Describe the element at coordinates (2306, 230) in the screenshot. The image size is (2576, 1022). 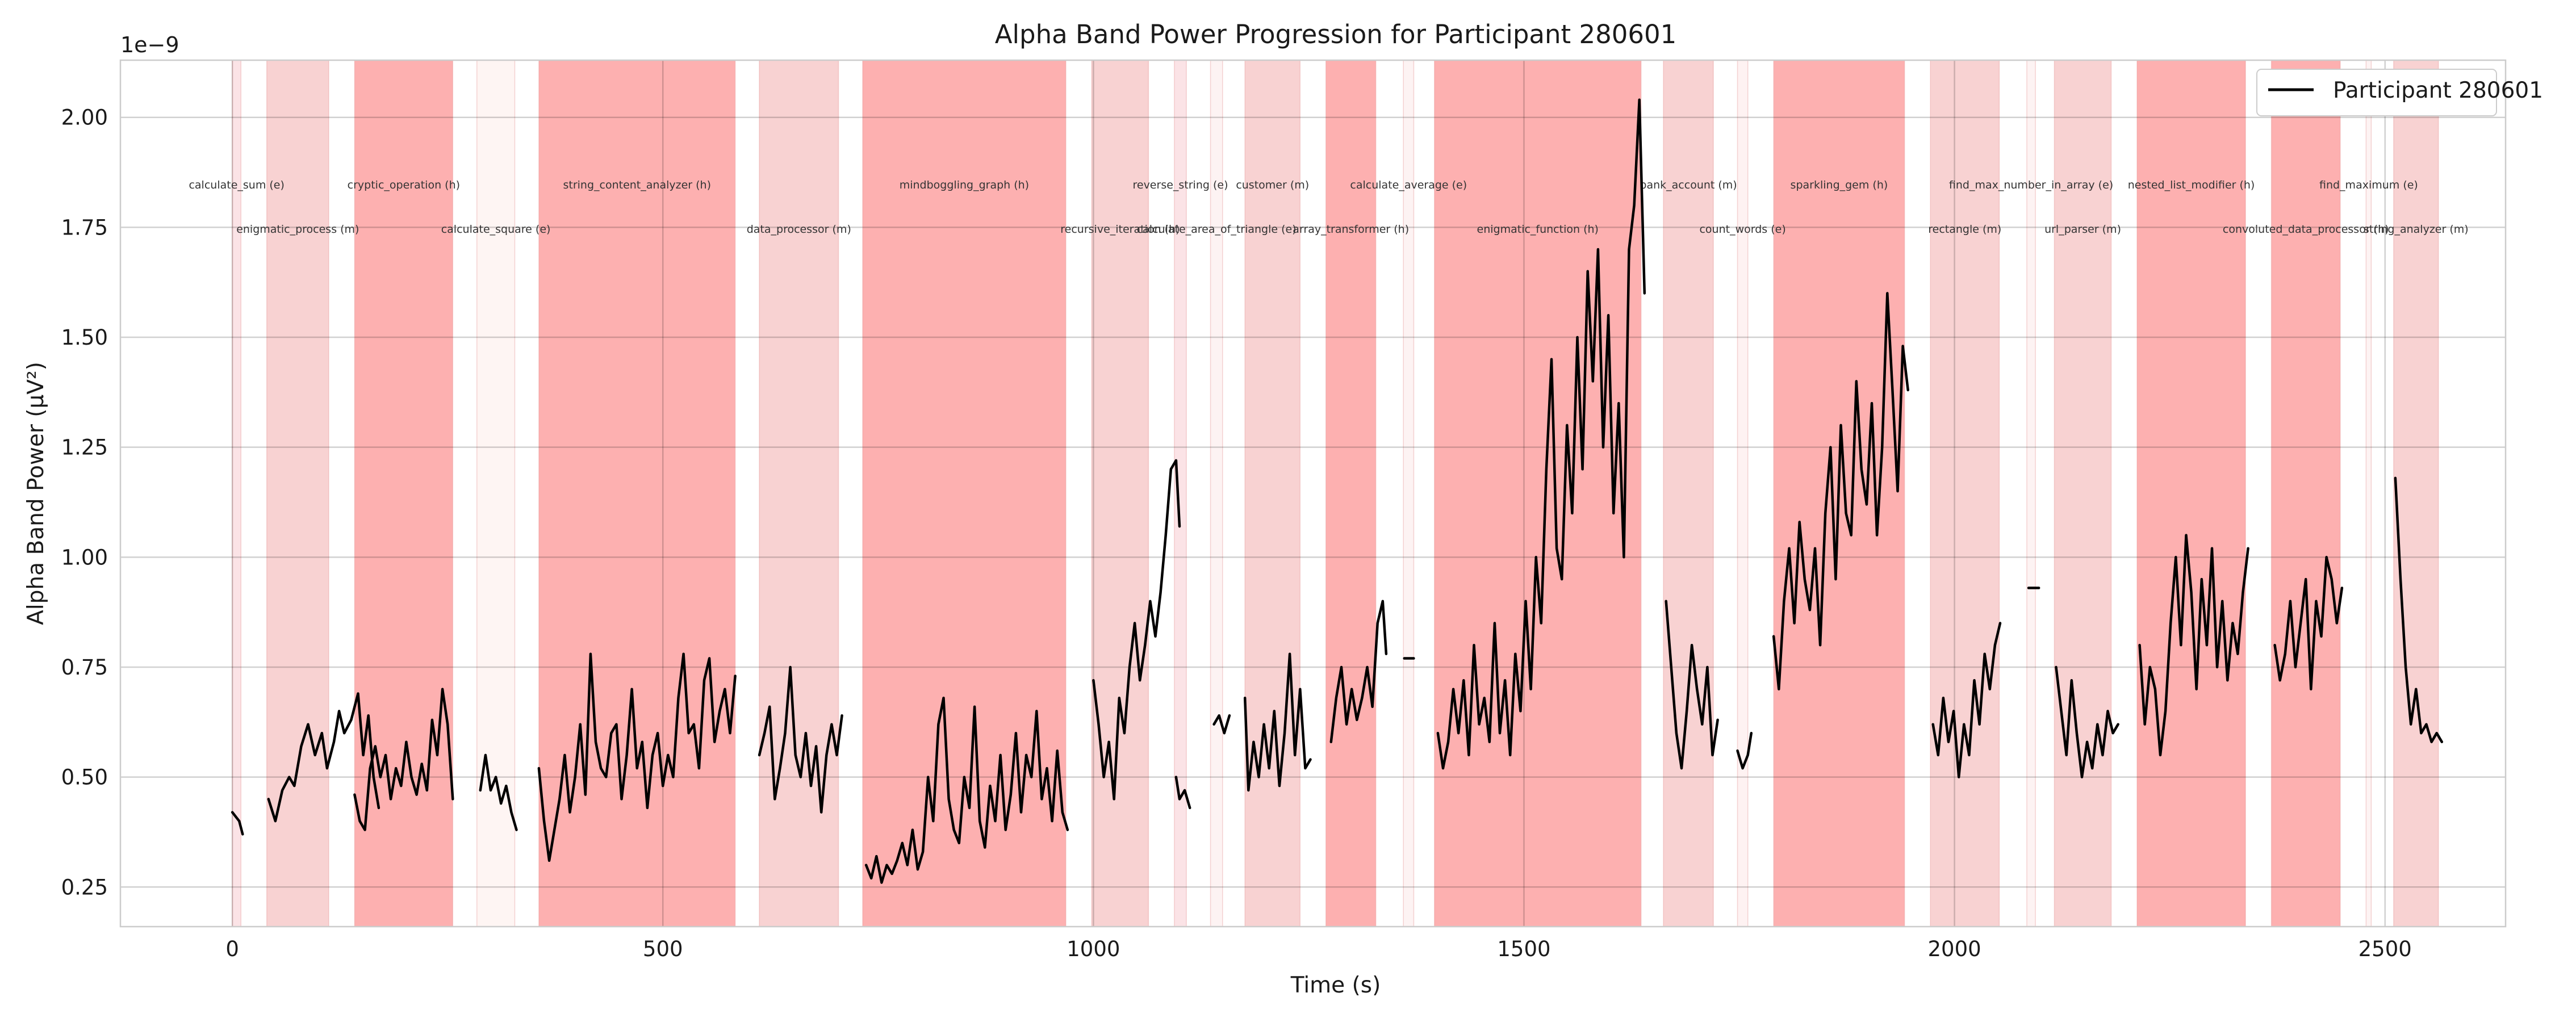
I see `region-label: convoluted_data_processor (h)` at that location.